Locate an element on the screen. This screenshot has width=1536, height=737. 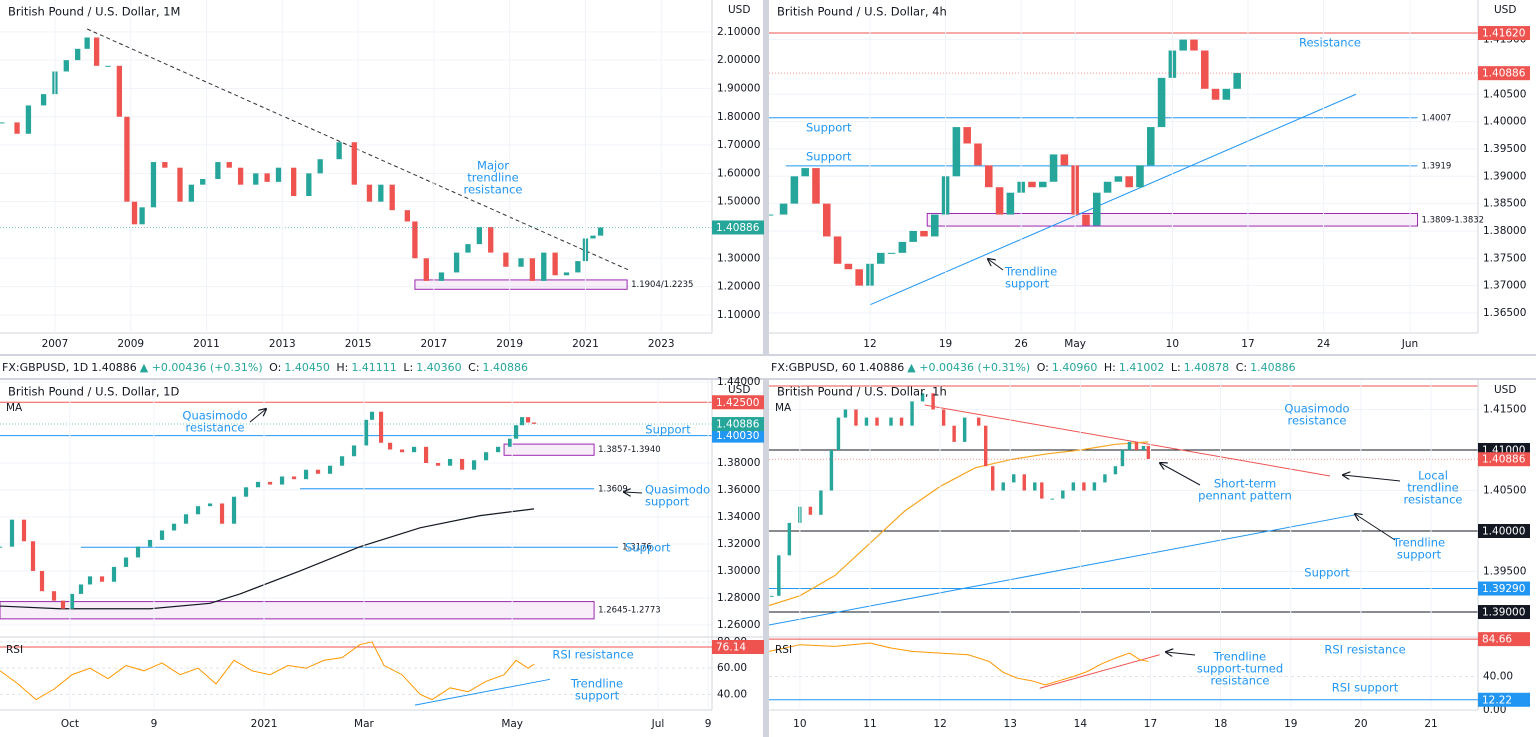
y-tick-label: 1.28000 is located at coordinates (738, 598).